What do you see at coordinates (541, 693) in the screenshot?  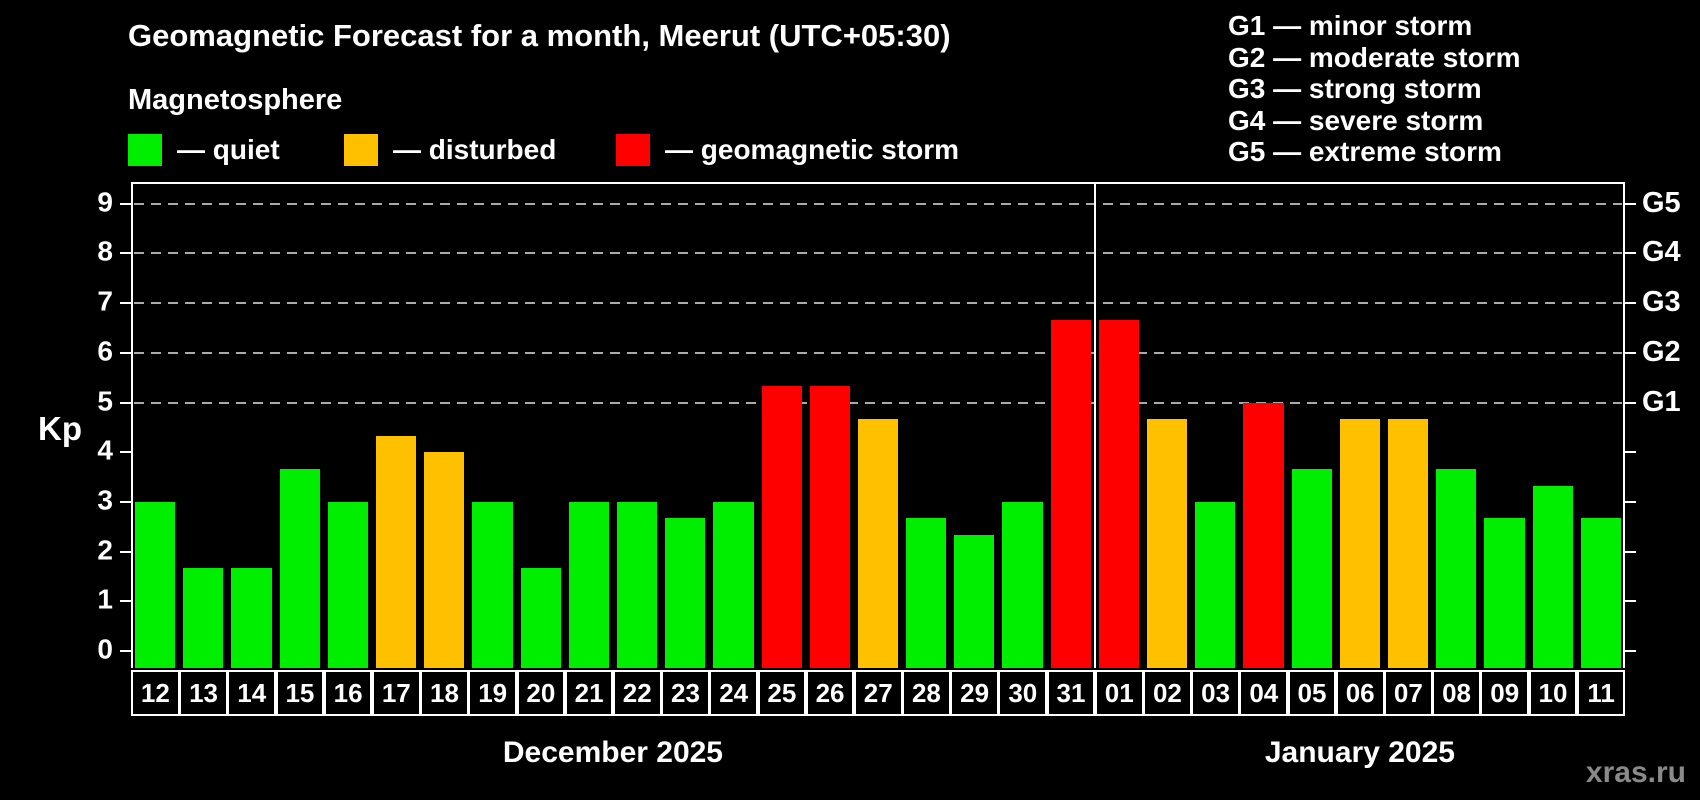 I see `day-label-20: 20` at bounding box center [541, 693].